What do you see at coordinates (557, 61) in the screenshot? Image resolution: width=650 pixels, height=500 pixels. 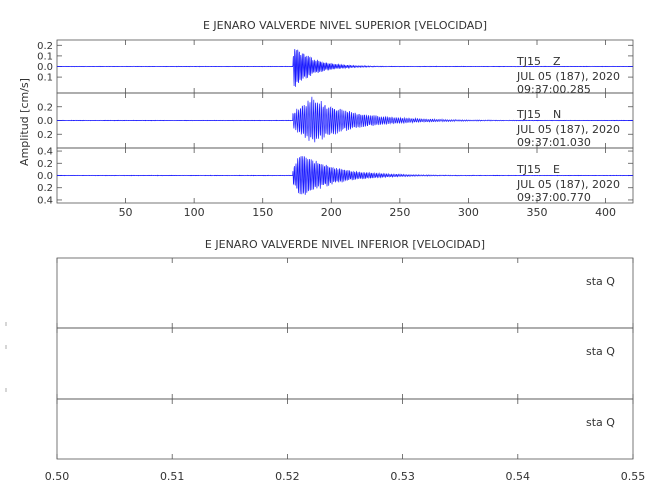 I see `channel-label: Z` at bounding box center [557, 61].